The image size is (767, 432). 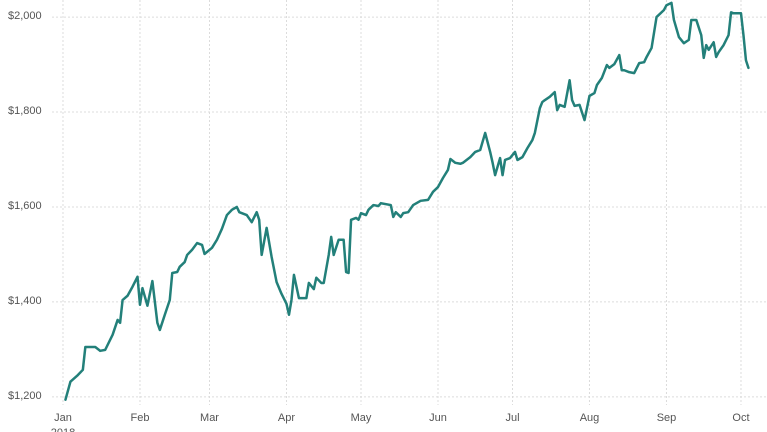 What do you see at coordinates (25, 396) in the screenshot?
I see `y-tick-label: $1,200` at bounding box center [25, 396].